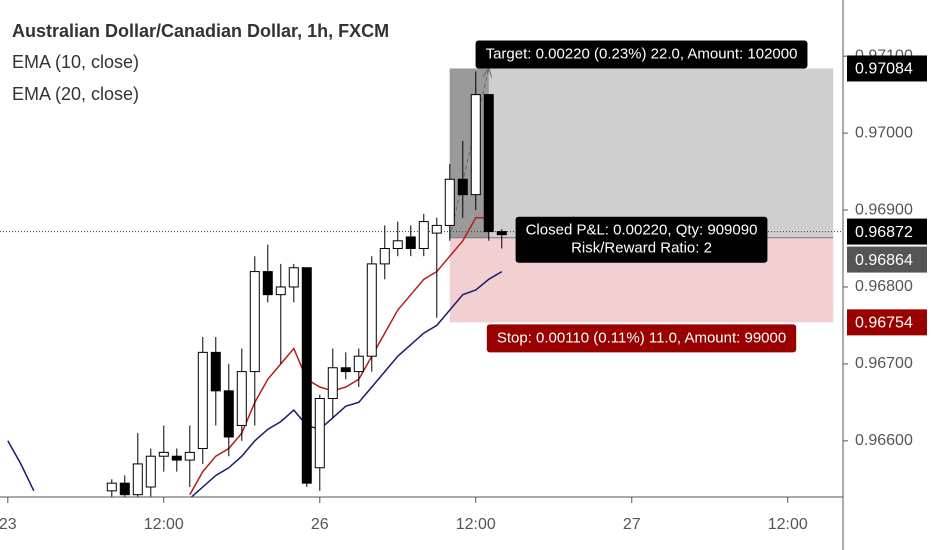  What do you see at coordinates (641, 153) in the screenshot?
I see `target-zone` at bounding box center [641, 153].